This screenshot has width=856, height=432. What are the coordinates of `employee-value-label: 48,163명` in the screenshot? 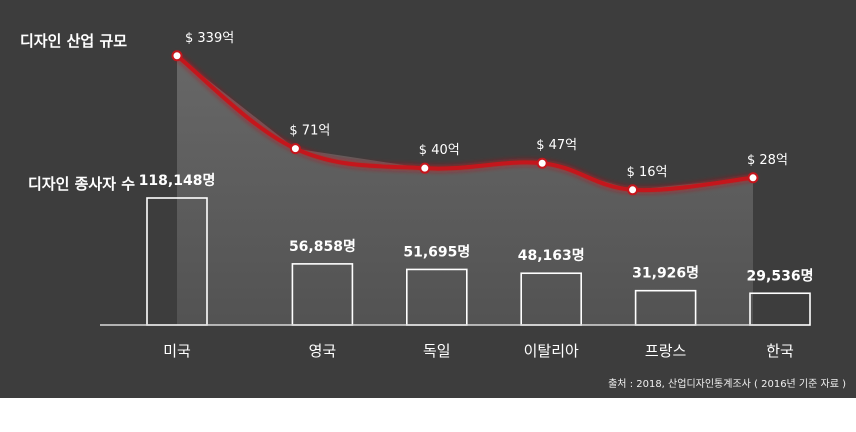 It's located at (551, 255).